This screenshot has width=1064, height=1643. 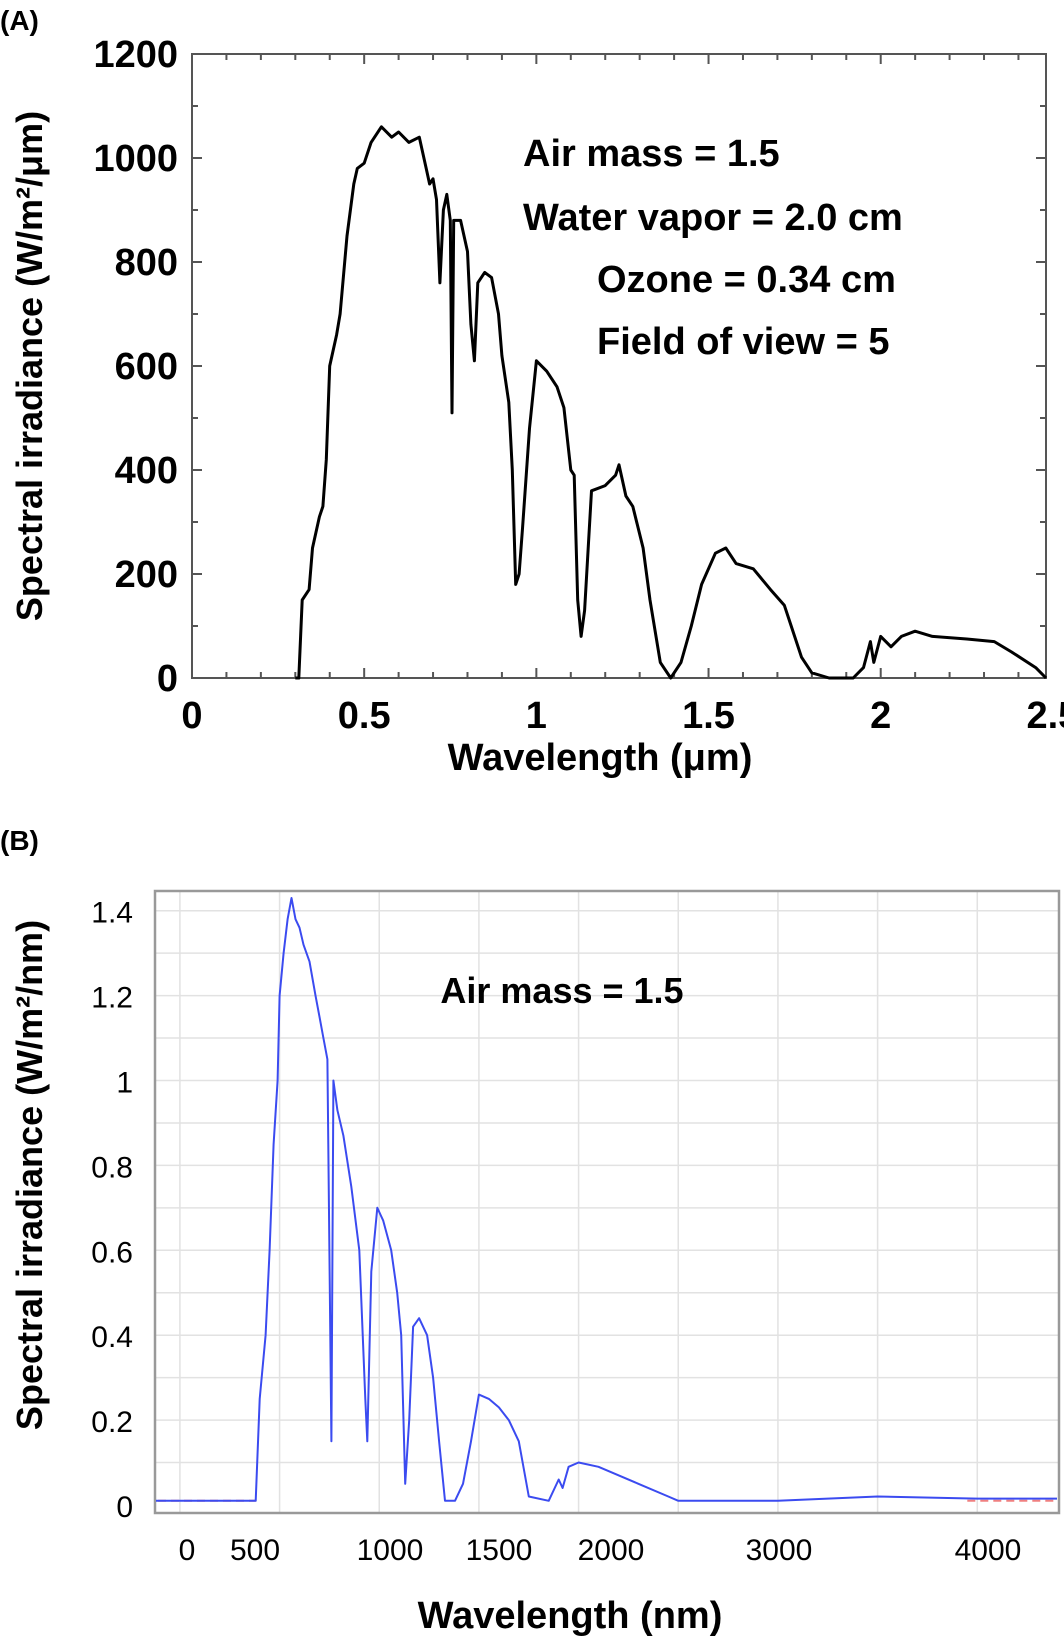 I want to click on panel-b-y-tick-label: 1.4, so click(x=112, y=913).